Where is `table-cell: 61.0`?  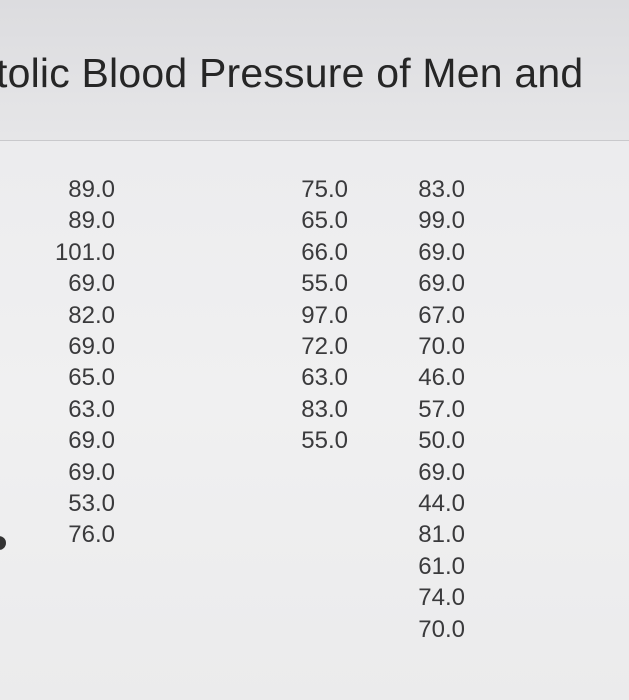
table-cell: 61.0 is located at coordinates (441, 566).